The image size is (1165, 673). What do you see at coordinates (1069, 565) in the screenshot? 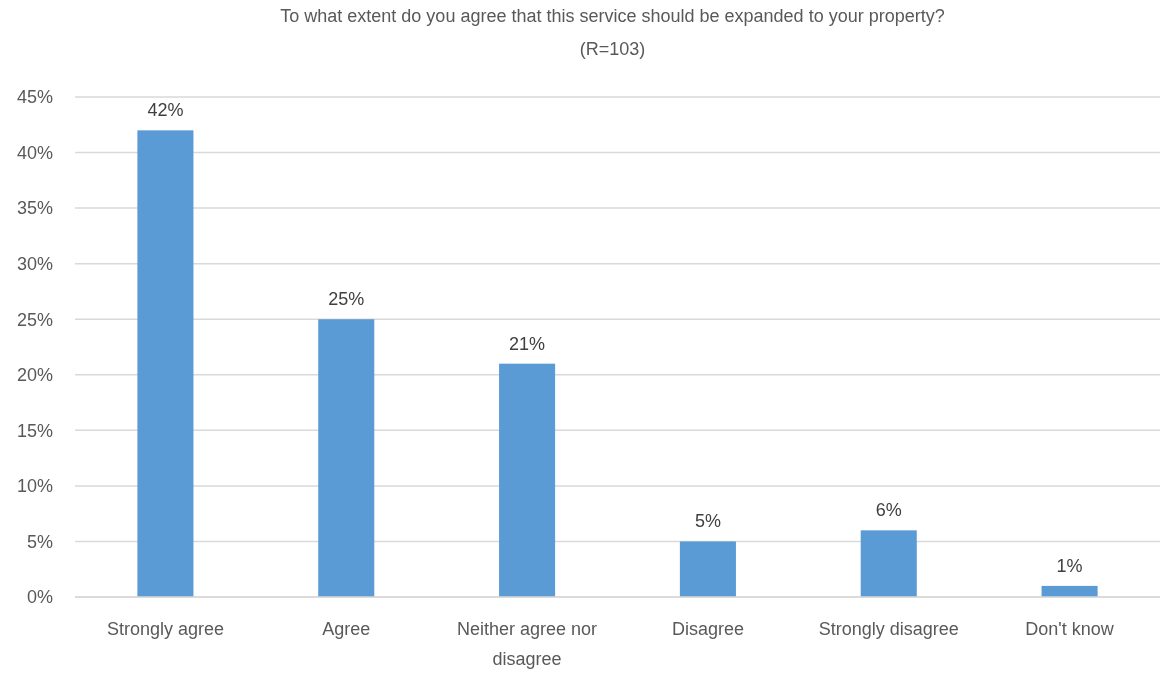
I see `data-label: 1%` at bounding box center [1069, 565].